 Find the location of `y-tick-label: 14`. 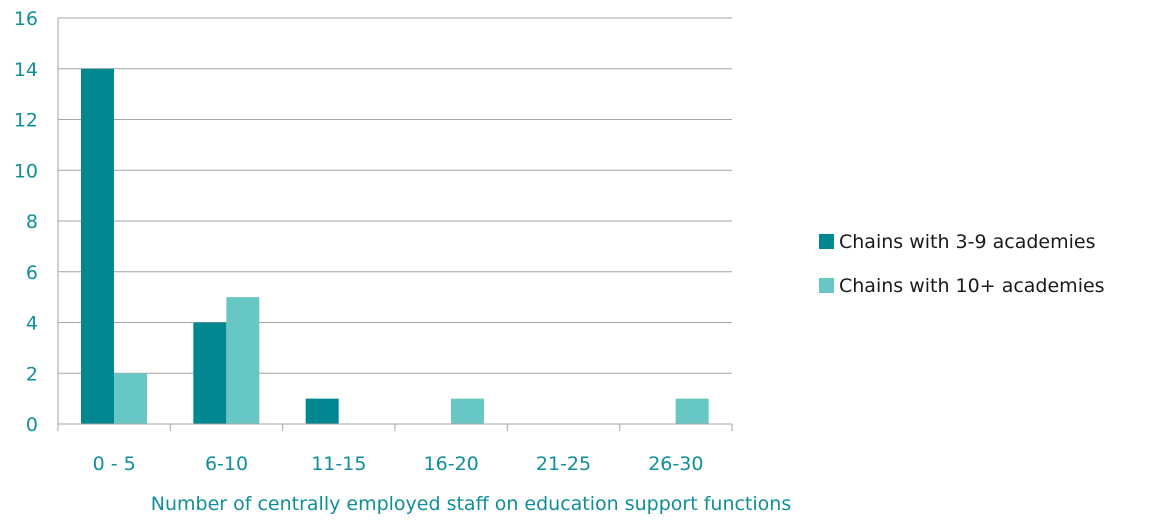

y-tick-label: 14 is located at coordinates (26, 70).